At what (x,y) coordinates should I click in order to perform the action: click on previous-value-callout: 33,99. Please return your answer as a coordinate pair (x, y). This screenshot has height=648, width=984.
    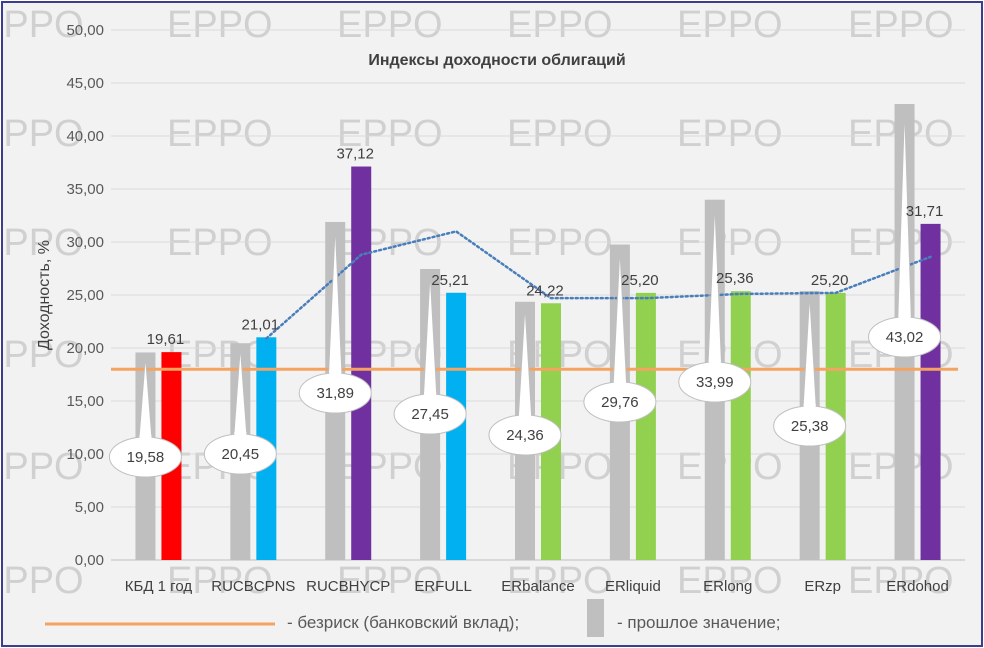
    Looking at the image, I should click on (715, 303).